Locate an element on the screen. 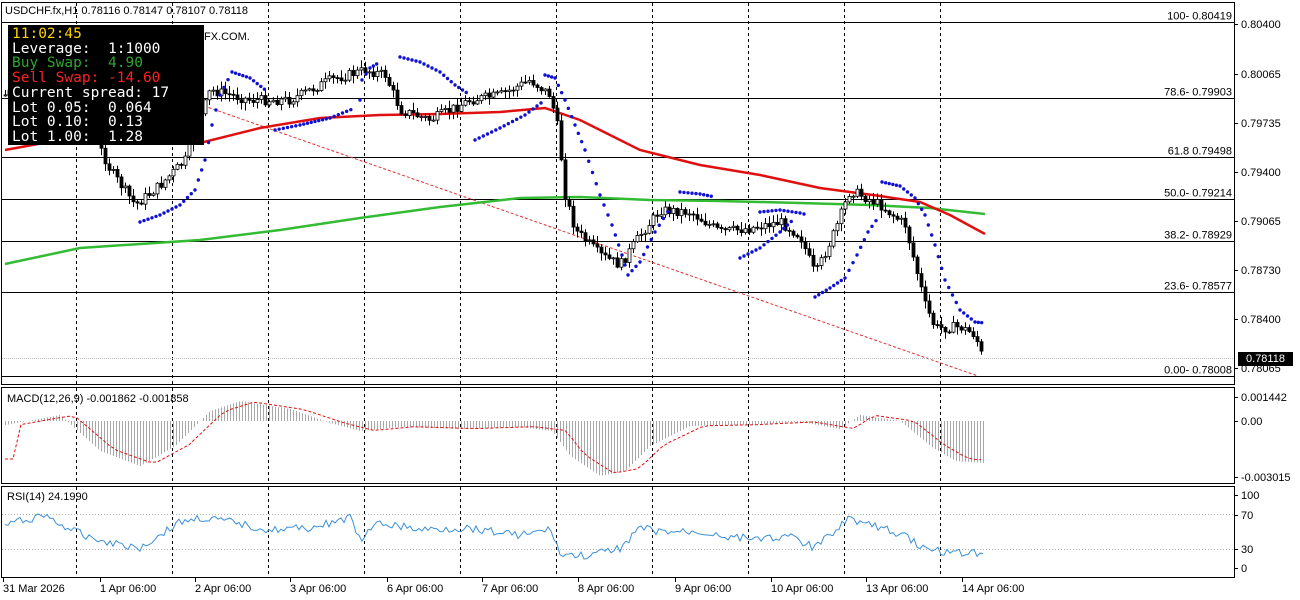 The width and height of the screenshot is (1300, 600). fib-level-label: 38.2- 0.78929 is located at coordinates (1198, 236).